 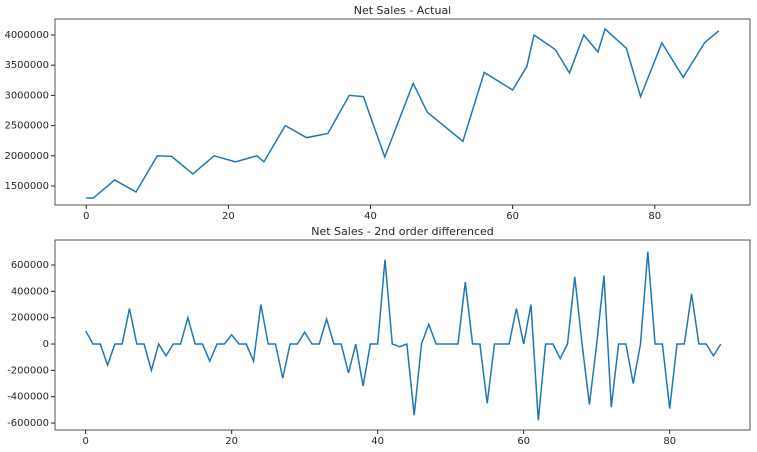 What do you see at coordinates (26, 65) in the screenshot?
I see `y-tick-label: 3500000` at bounding box center [26, 65].